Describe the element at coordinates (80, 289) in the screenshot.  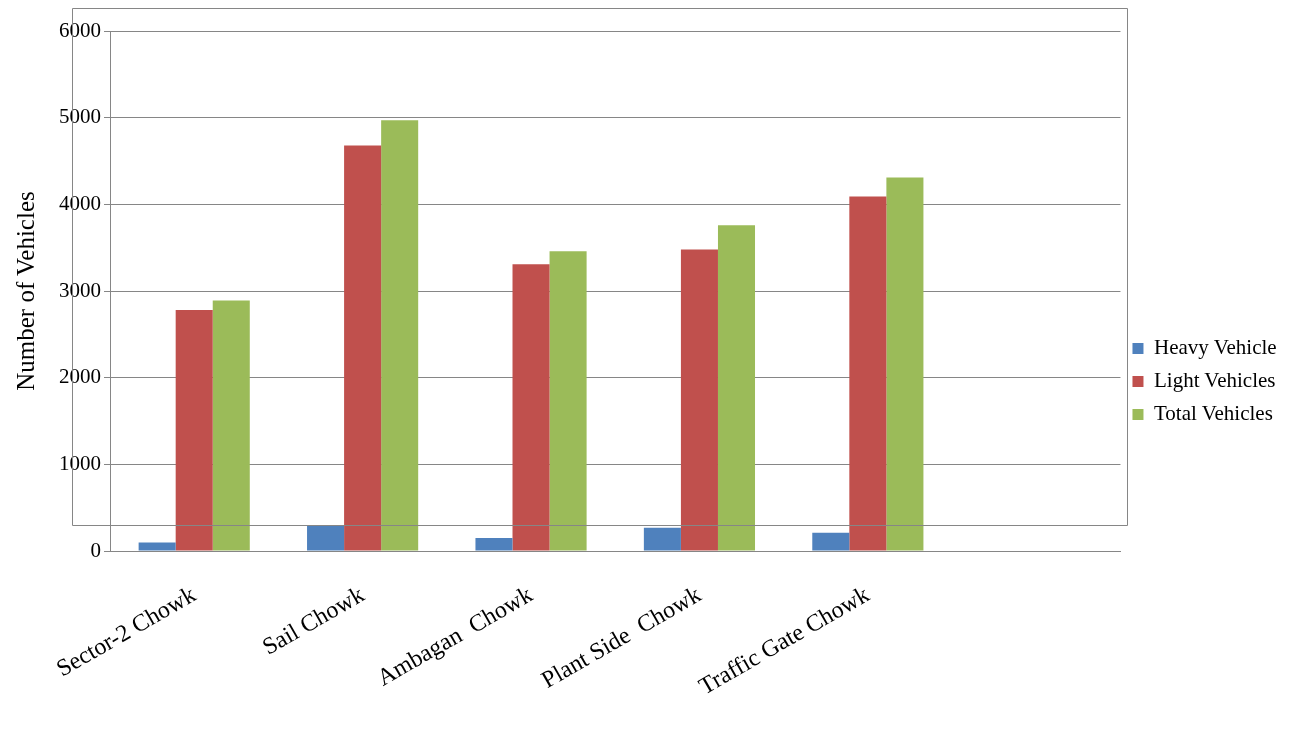
I see `y-tick-label: 3000` at that location.